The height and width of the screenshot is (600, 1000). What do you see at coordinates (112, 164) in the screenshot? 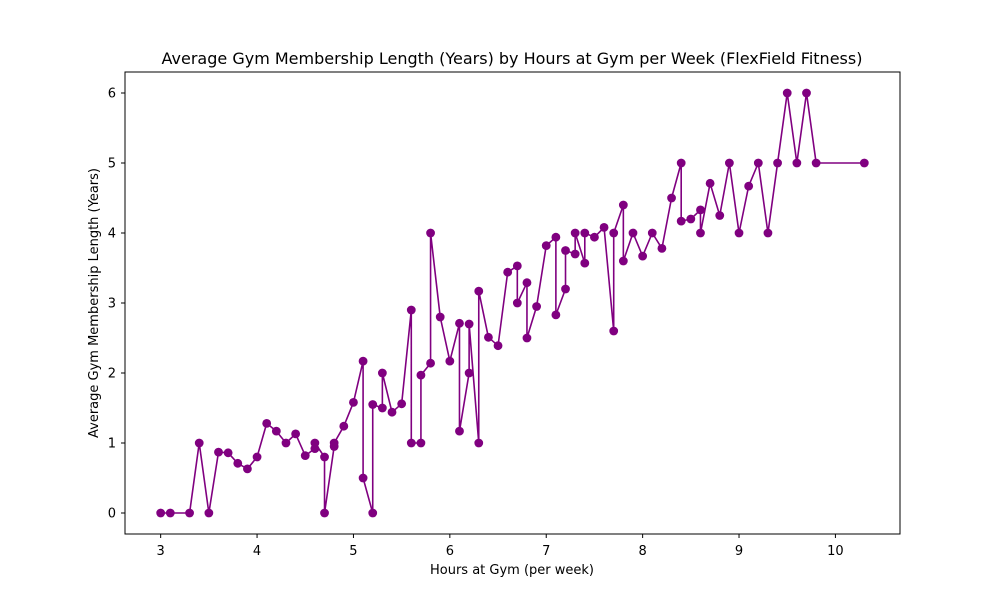
I see `y-tick-label: 5` at bounding box center [112, 164].